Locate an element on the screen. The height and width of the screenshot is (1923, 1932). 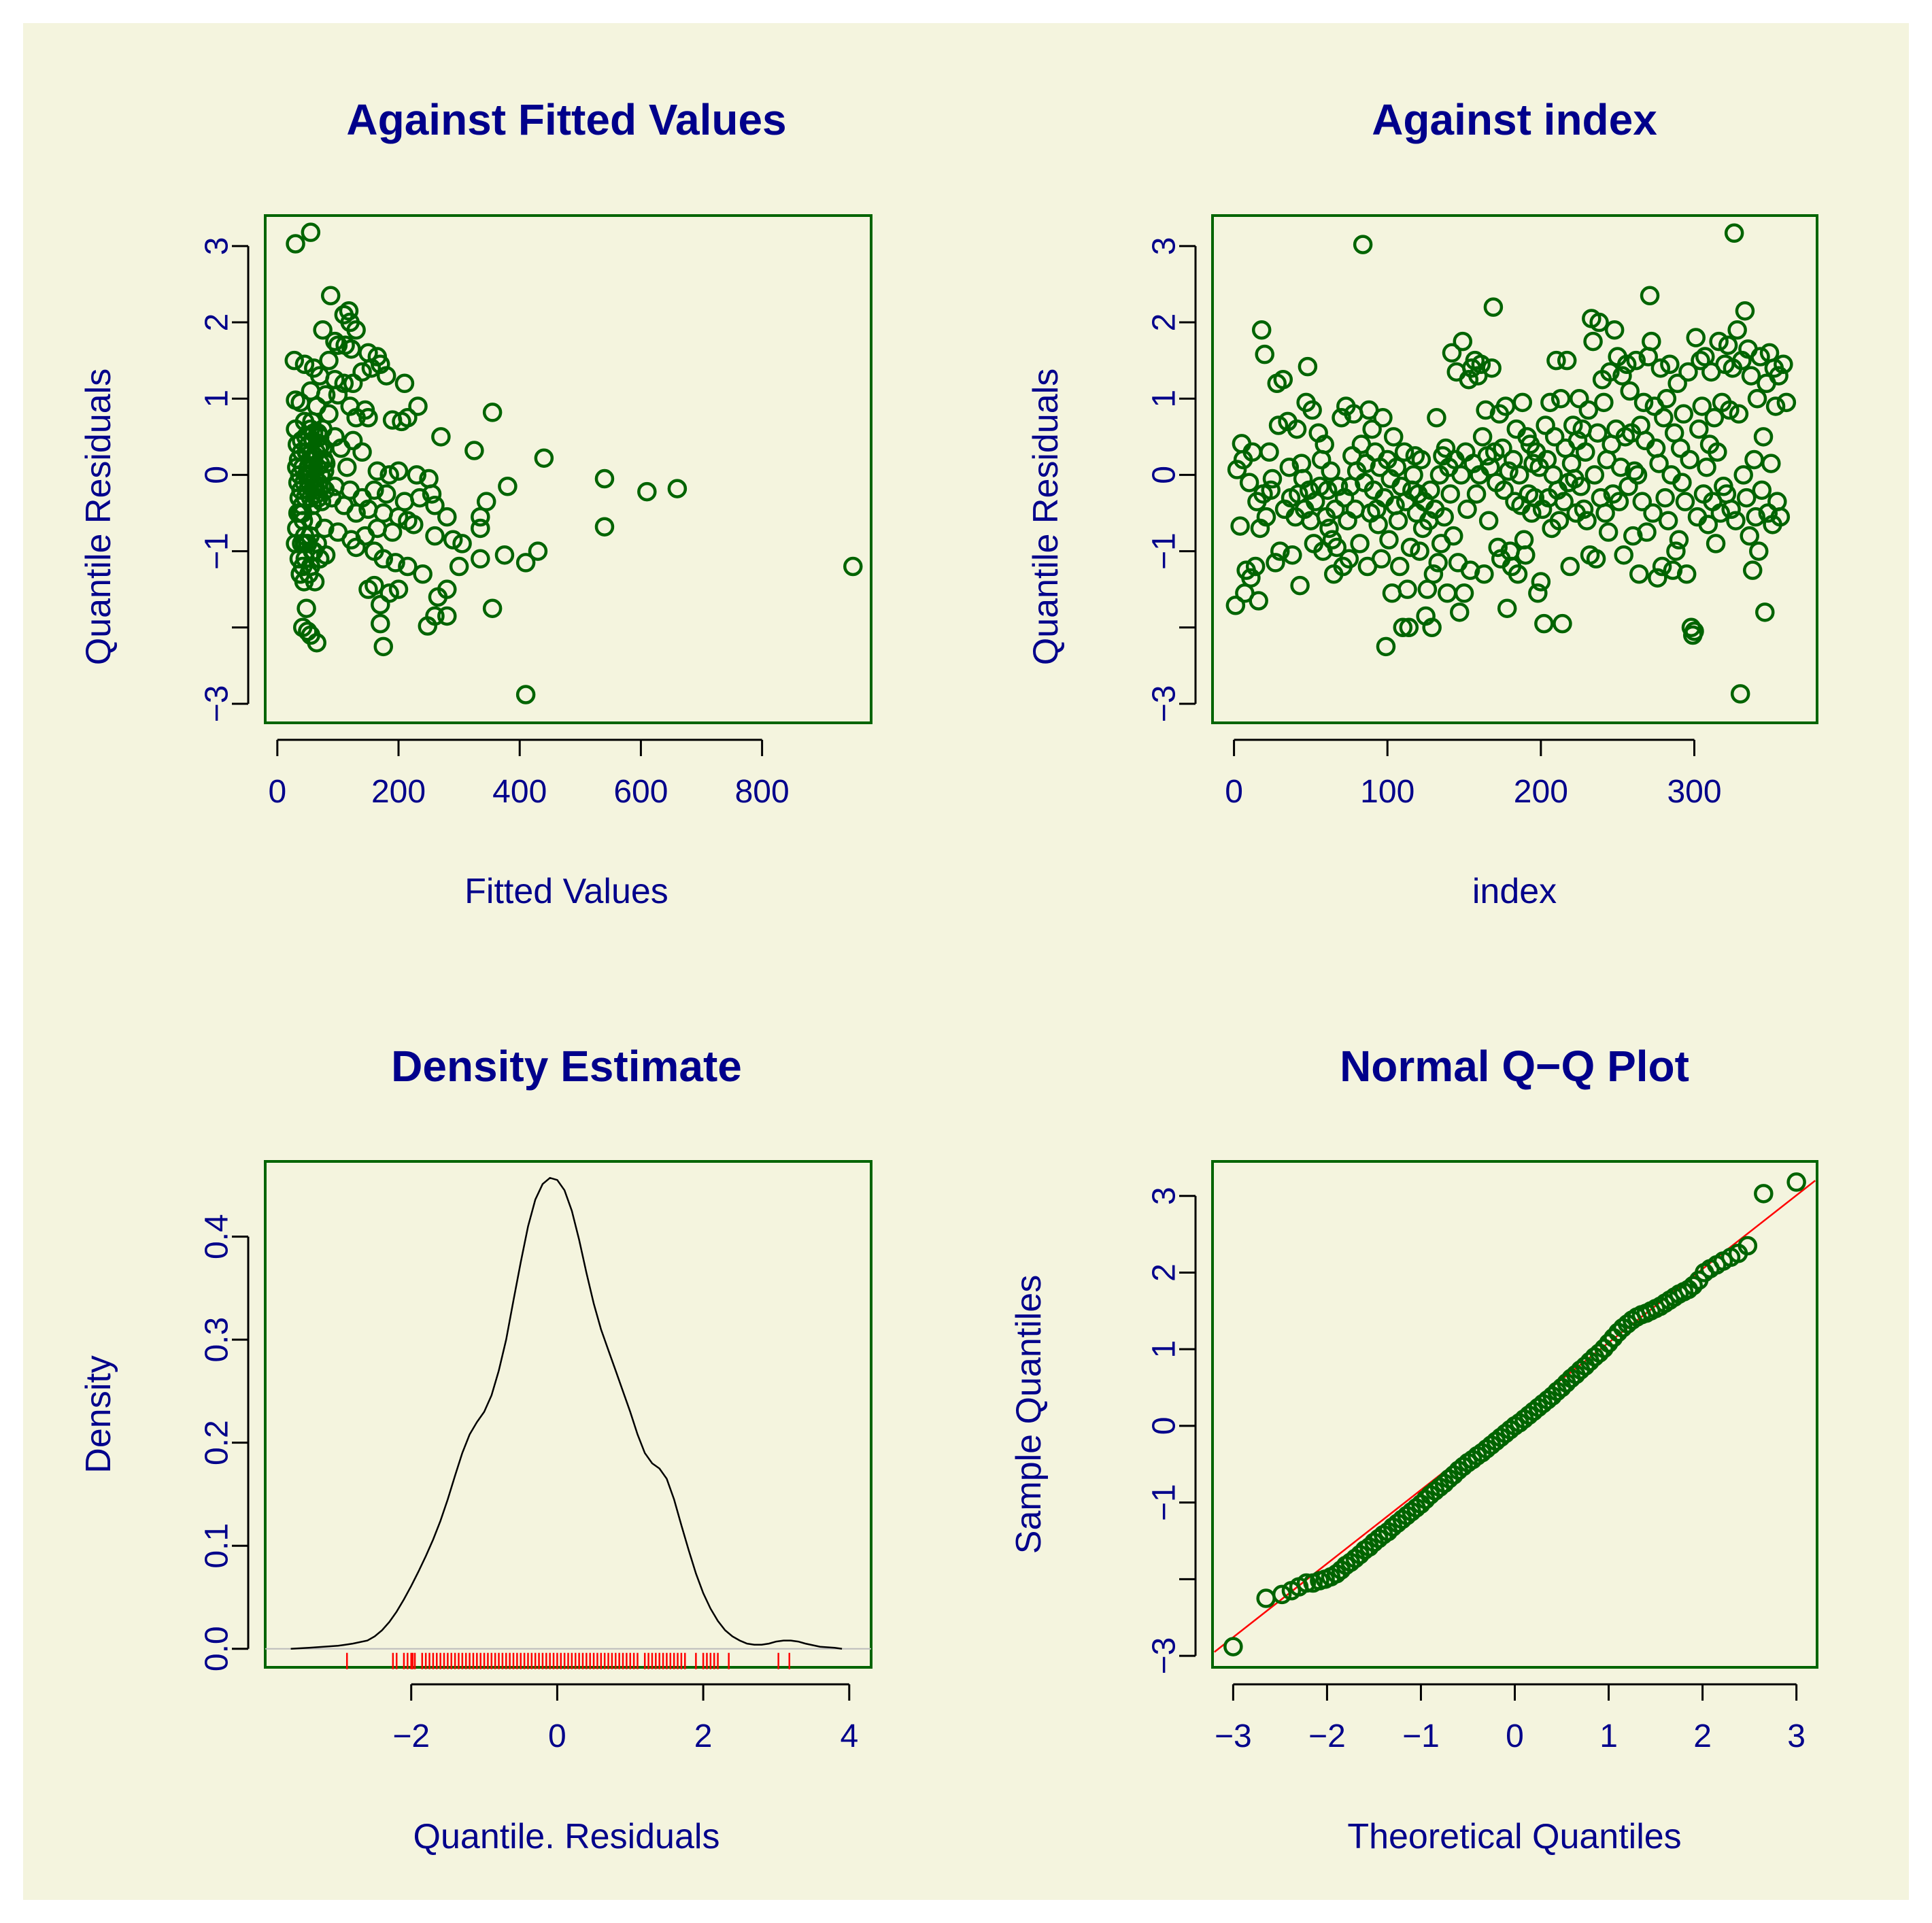
x-tick-label: 100 is located at coordinates (1387, 792).